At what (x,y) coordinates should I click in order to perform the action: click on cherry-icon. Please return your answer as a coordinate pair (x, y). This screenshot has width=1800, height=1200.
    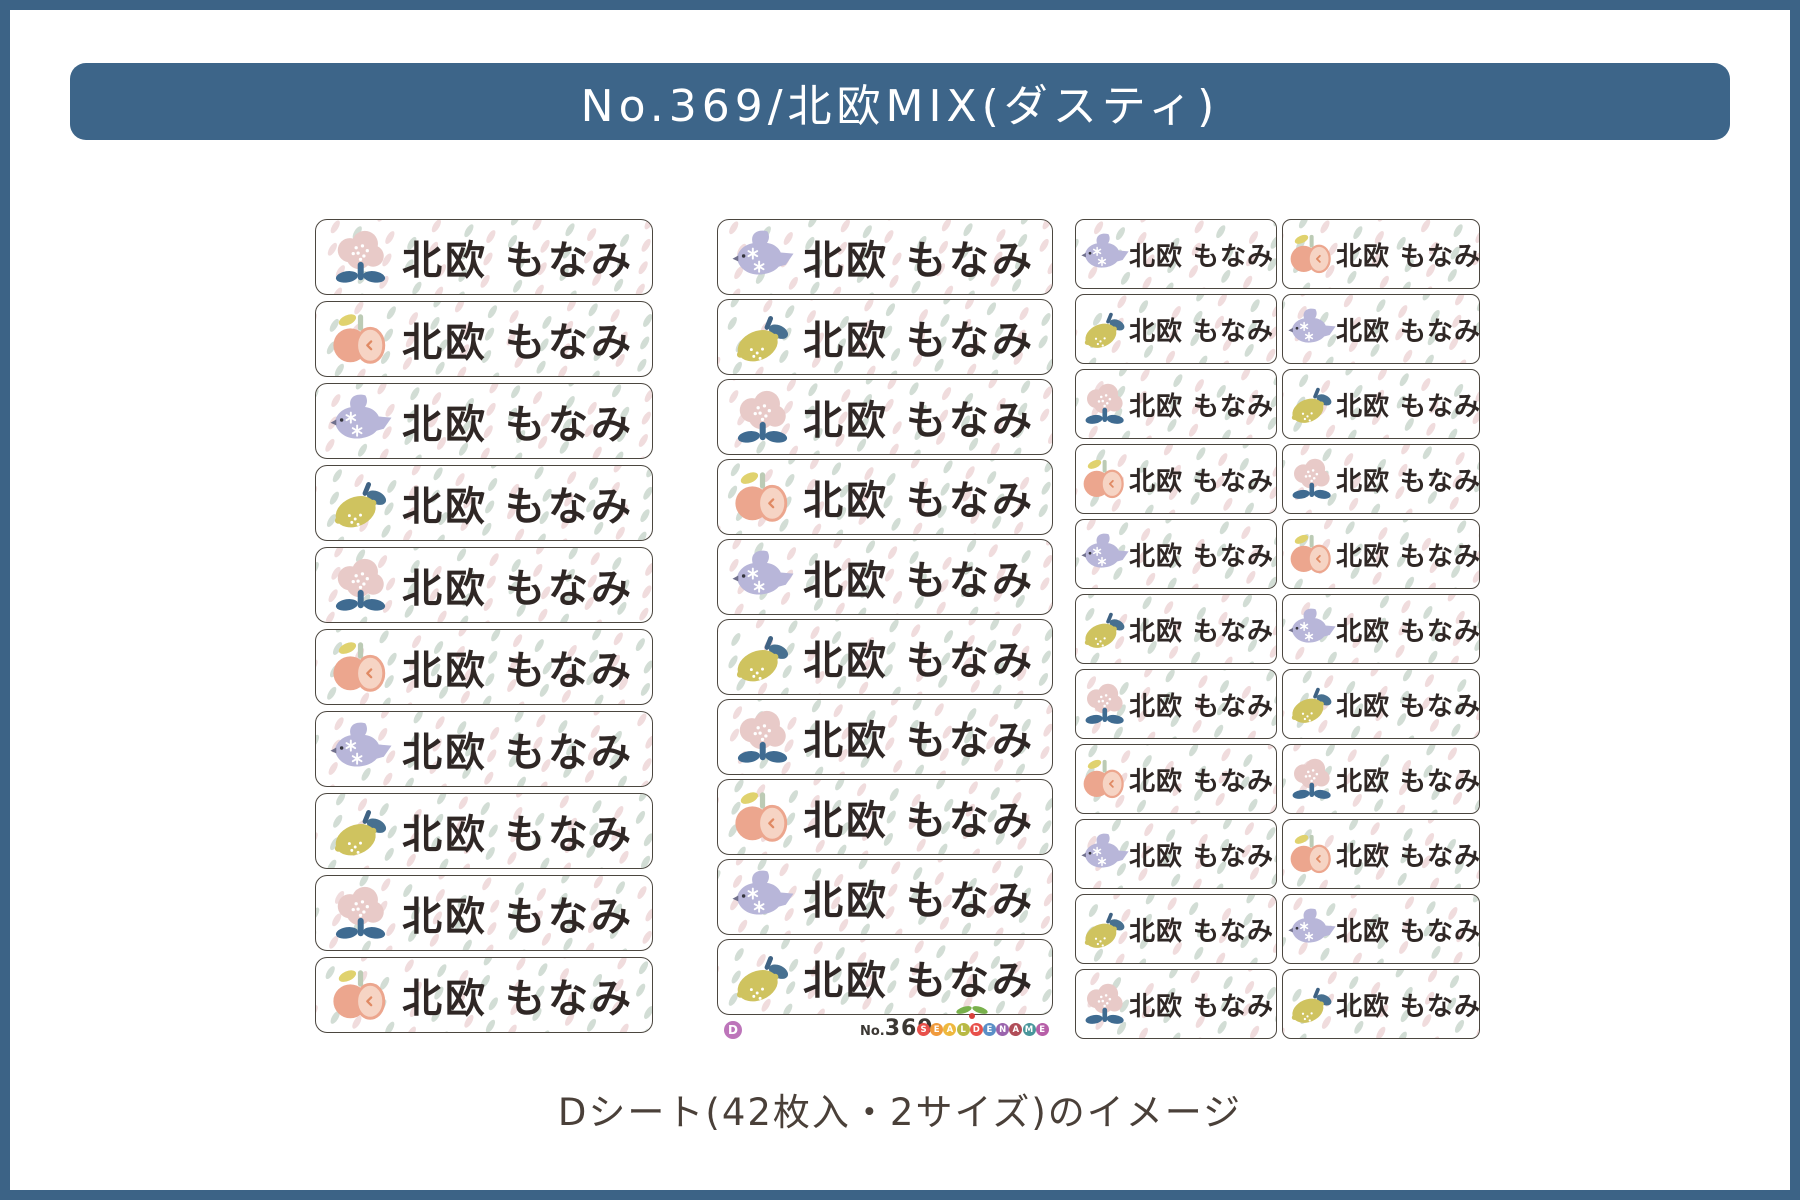
    Looking at the image, I should click on (972, 1012).